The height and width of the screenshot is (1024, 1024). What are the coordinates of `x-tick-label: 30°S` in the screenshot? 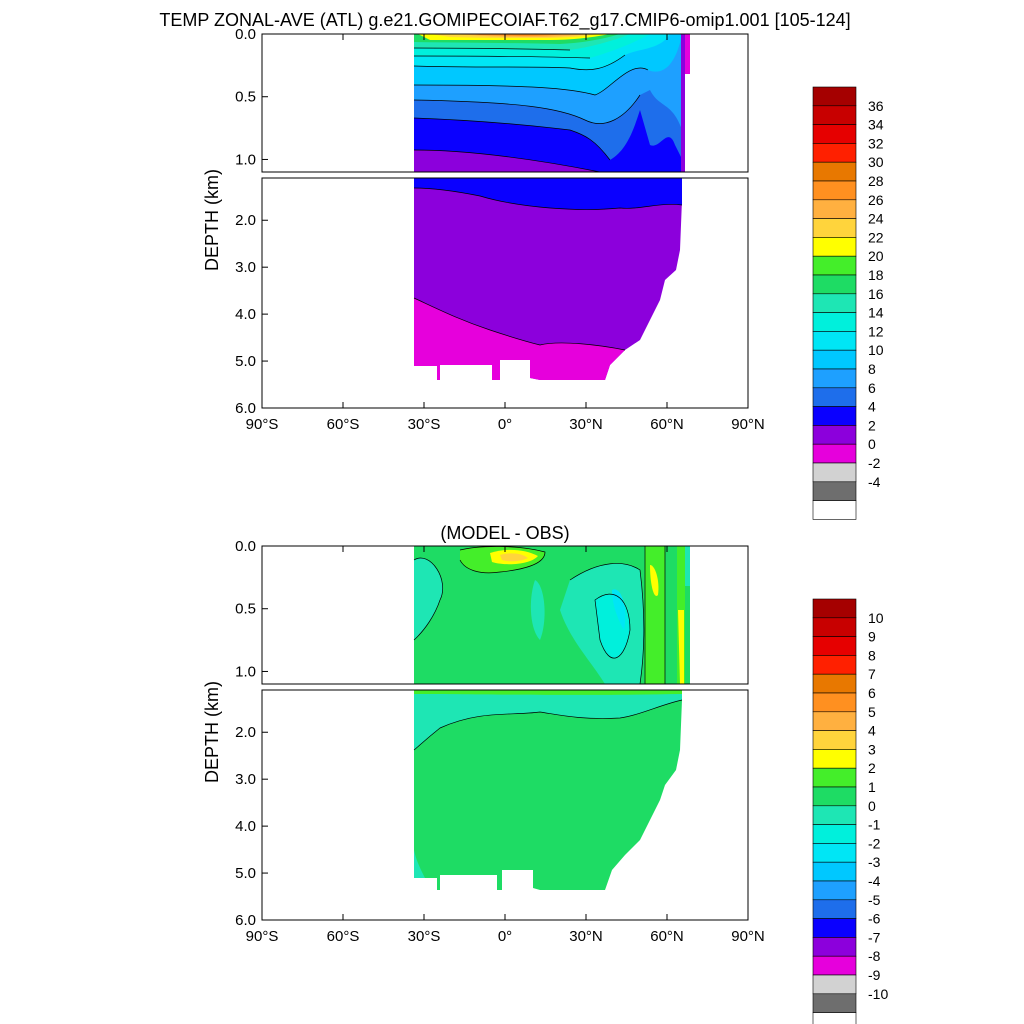 It's located at (424, 936).